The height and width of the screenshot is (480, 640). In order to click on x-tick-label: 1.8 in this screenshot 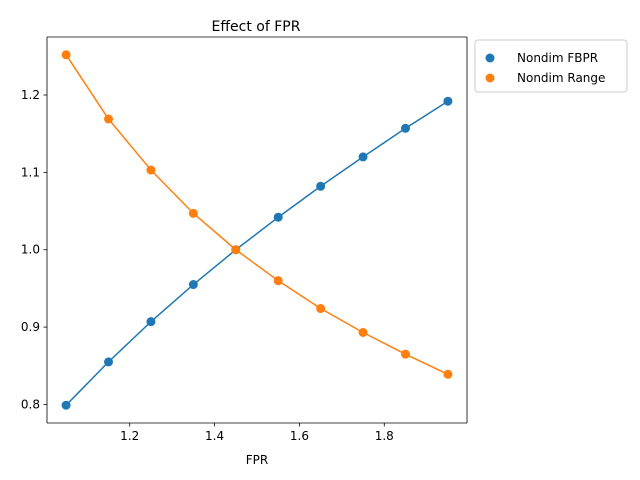, I will do `click(384, 436)`.